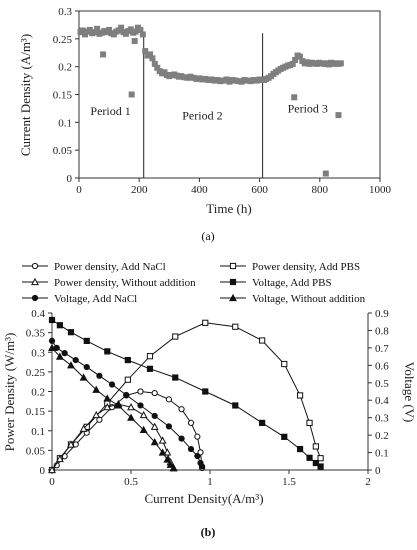 Image resolution: width=417 pixels, height=550 pixels. I want to click on x-tick-label: 400, so click(199, 190).